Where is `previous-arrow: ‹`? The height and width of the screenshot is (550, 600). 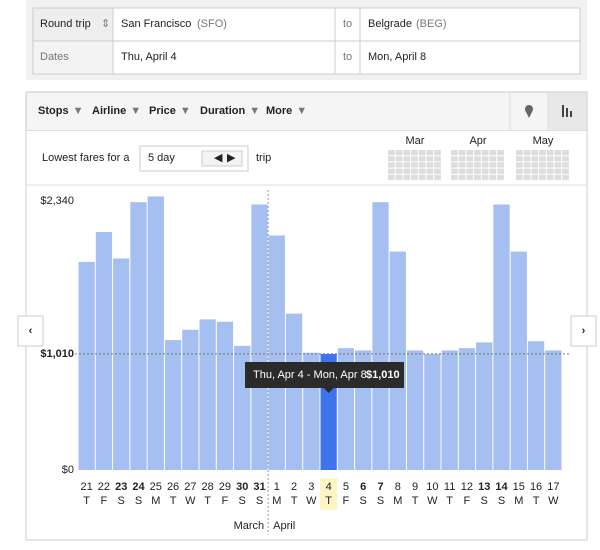
previous-arrow: ‹ is located at coordinates (31, 331).